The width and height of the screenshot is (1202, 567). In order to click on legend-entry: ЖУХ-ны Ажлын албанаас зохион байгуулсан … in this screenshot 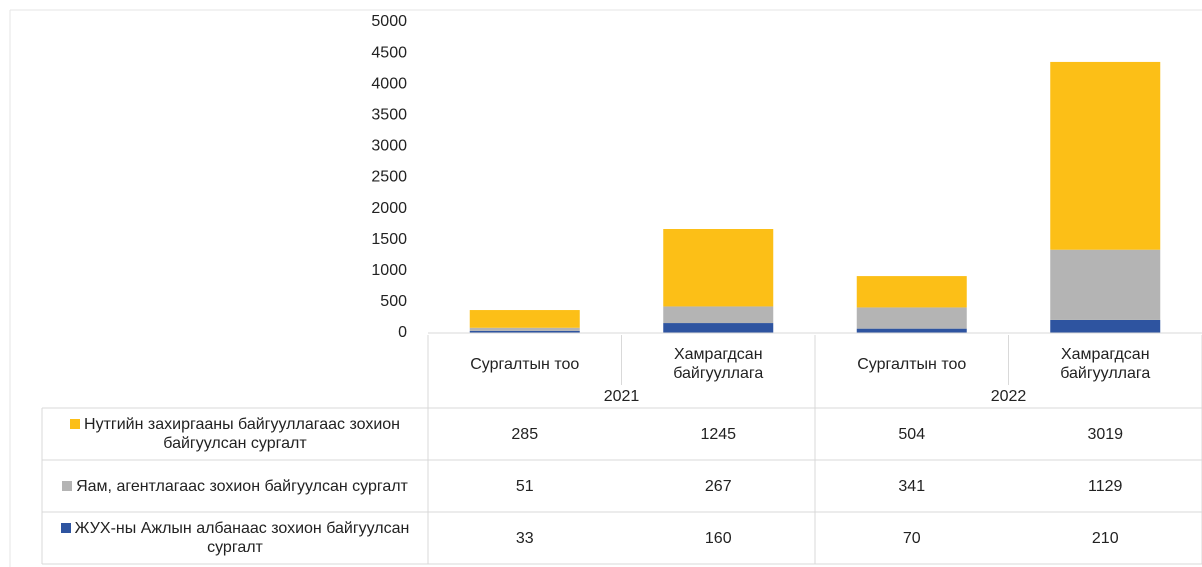, I will do `click(235, 538)`.